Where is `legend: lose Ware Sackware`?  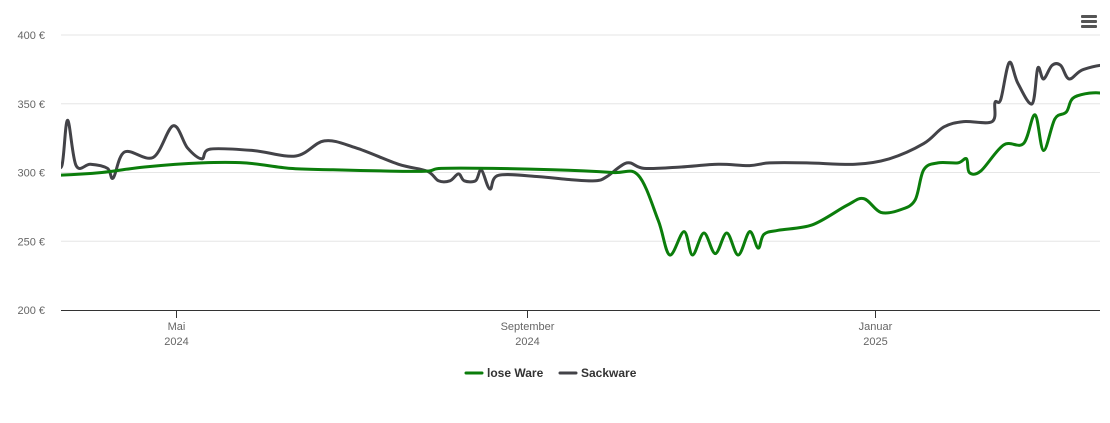
legend: lose Ware Sackware is located at coordinates (550, 373).